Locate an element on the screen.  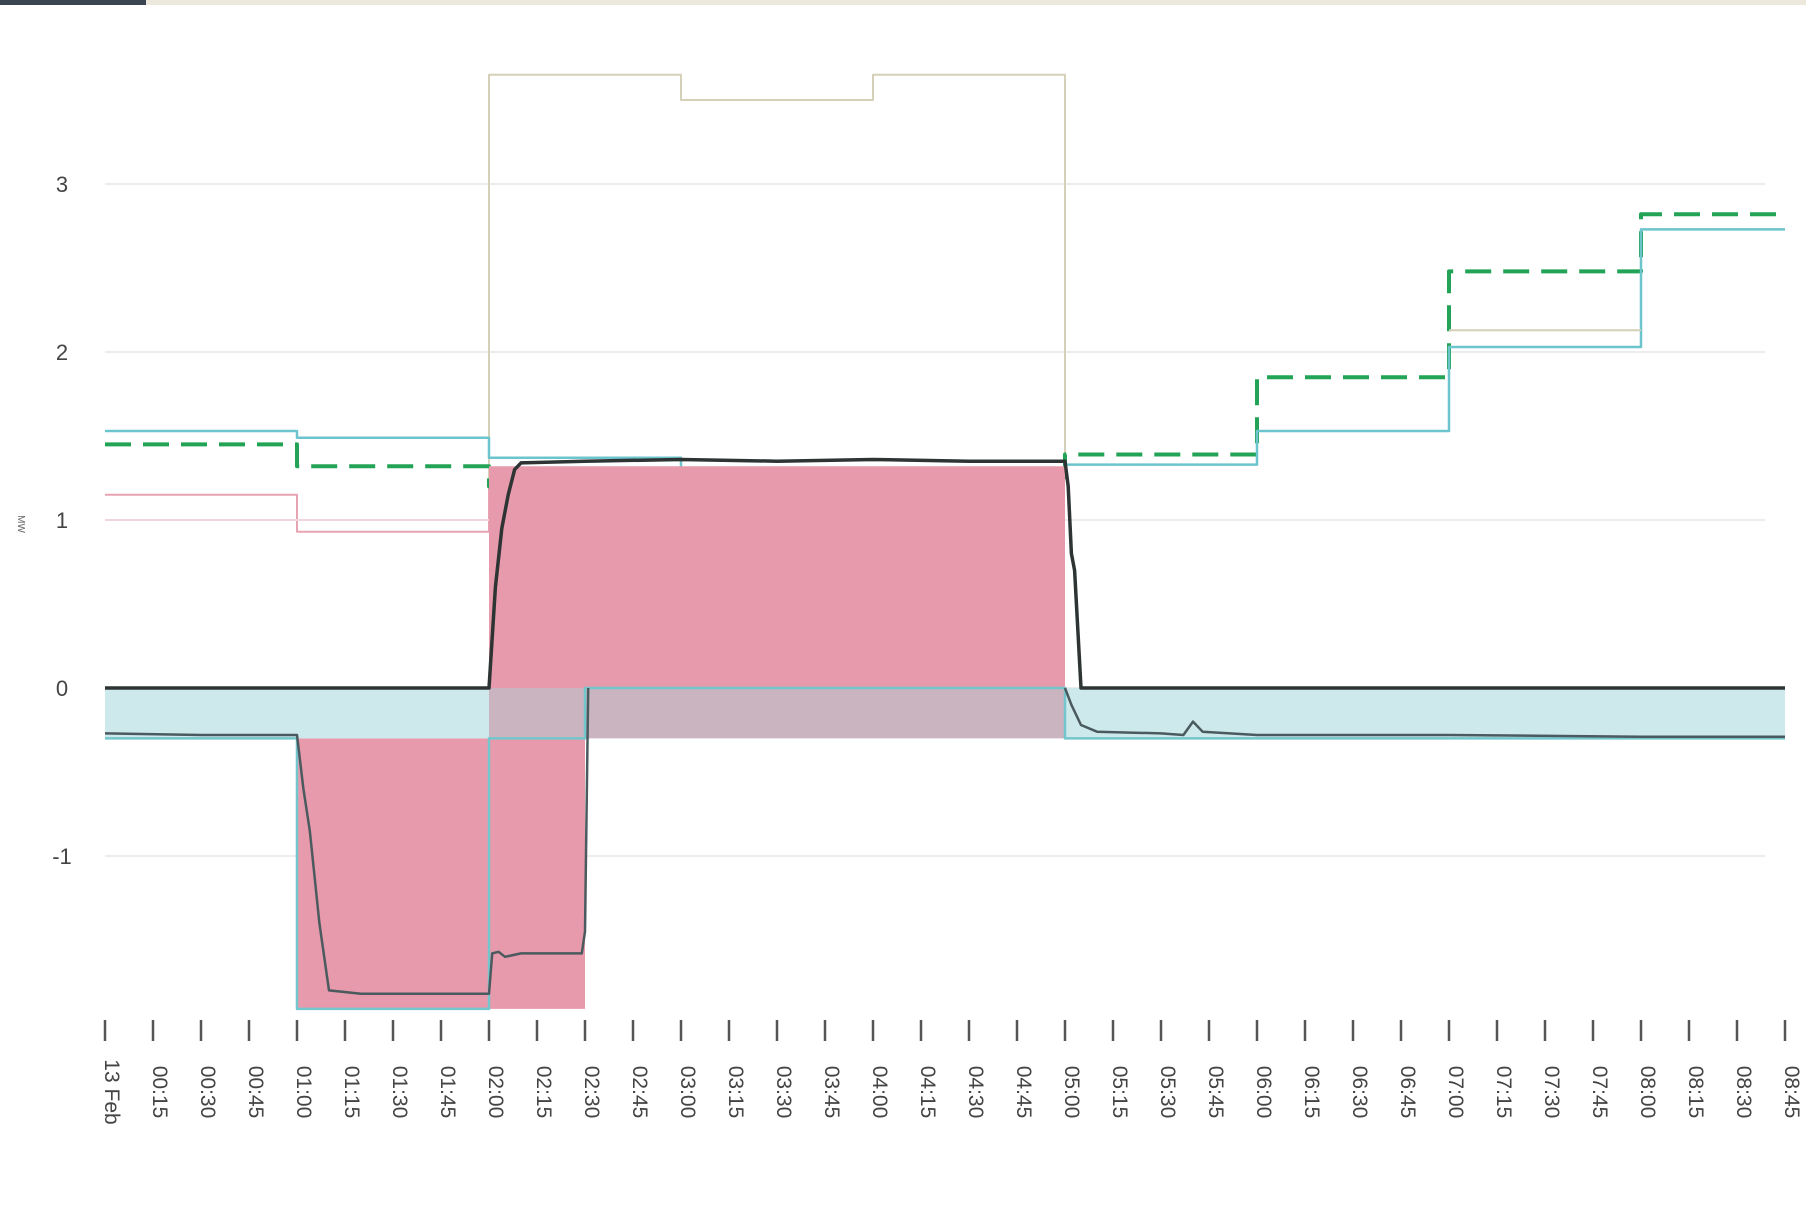
x-tick-label: 02:45 is located at coordinates (639, 1092).